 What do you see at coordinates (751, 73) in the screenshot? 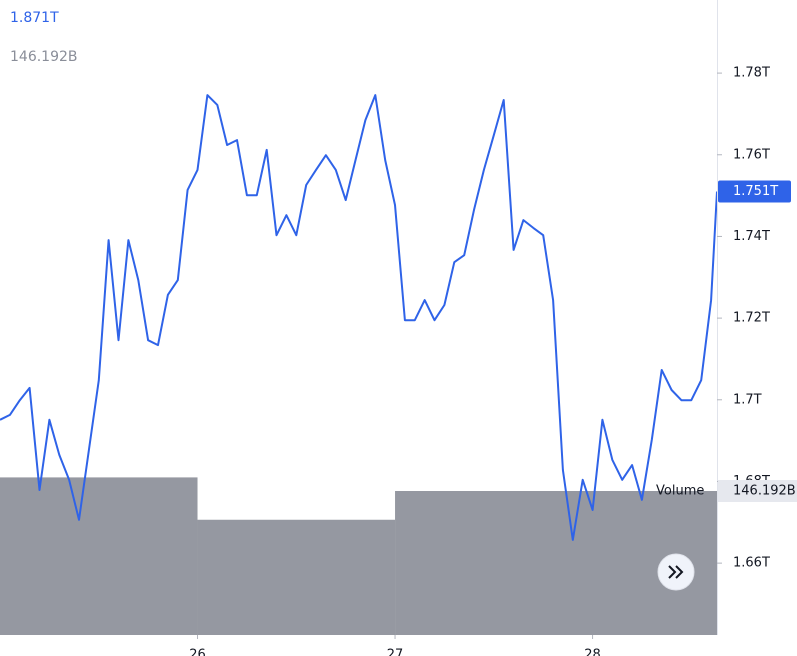
I see `y-tick-label: 1.78T` at bounding box center [751, 73].